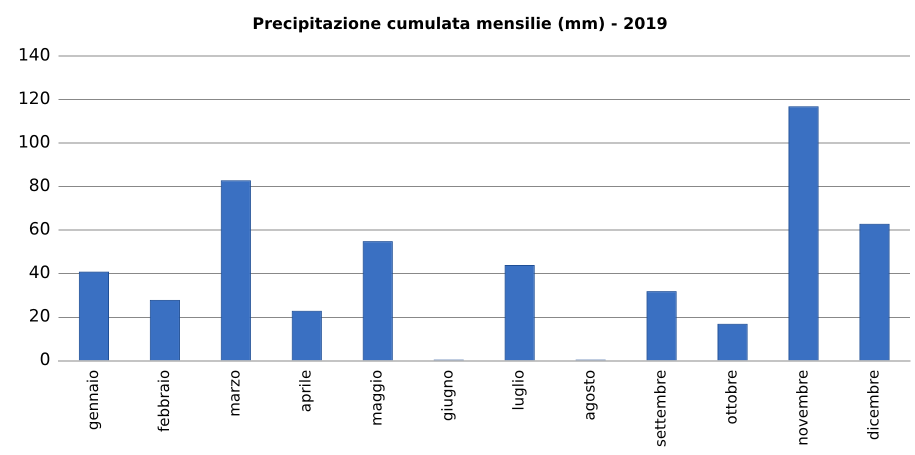 The image size is (915, 455). I want to click on y-tick-label: 40, so click(39, 273).